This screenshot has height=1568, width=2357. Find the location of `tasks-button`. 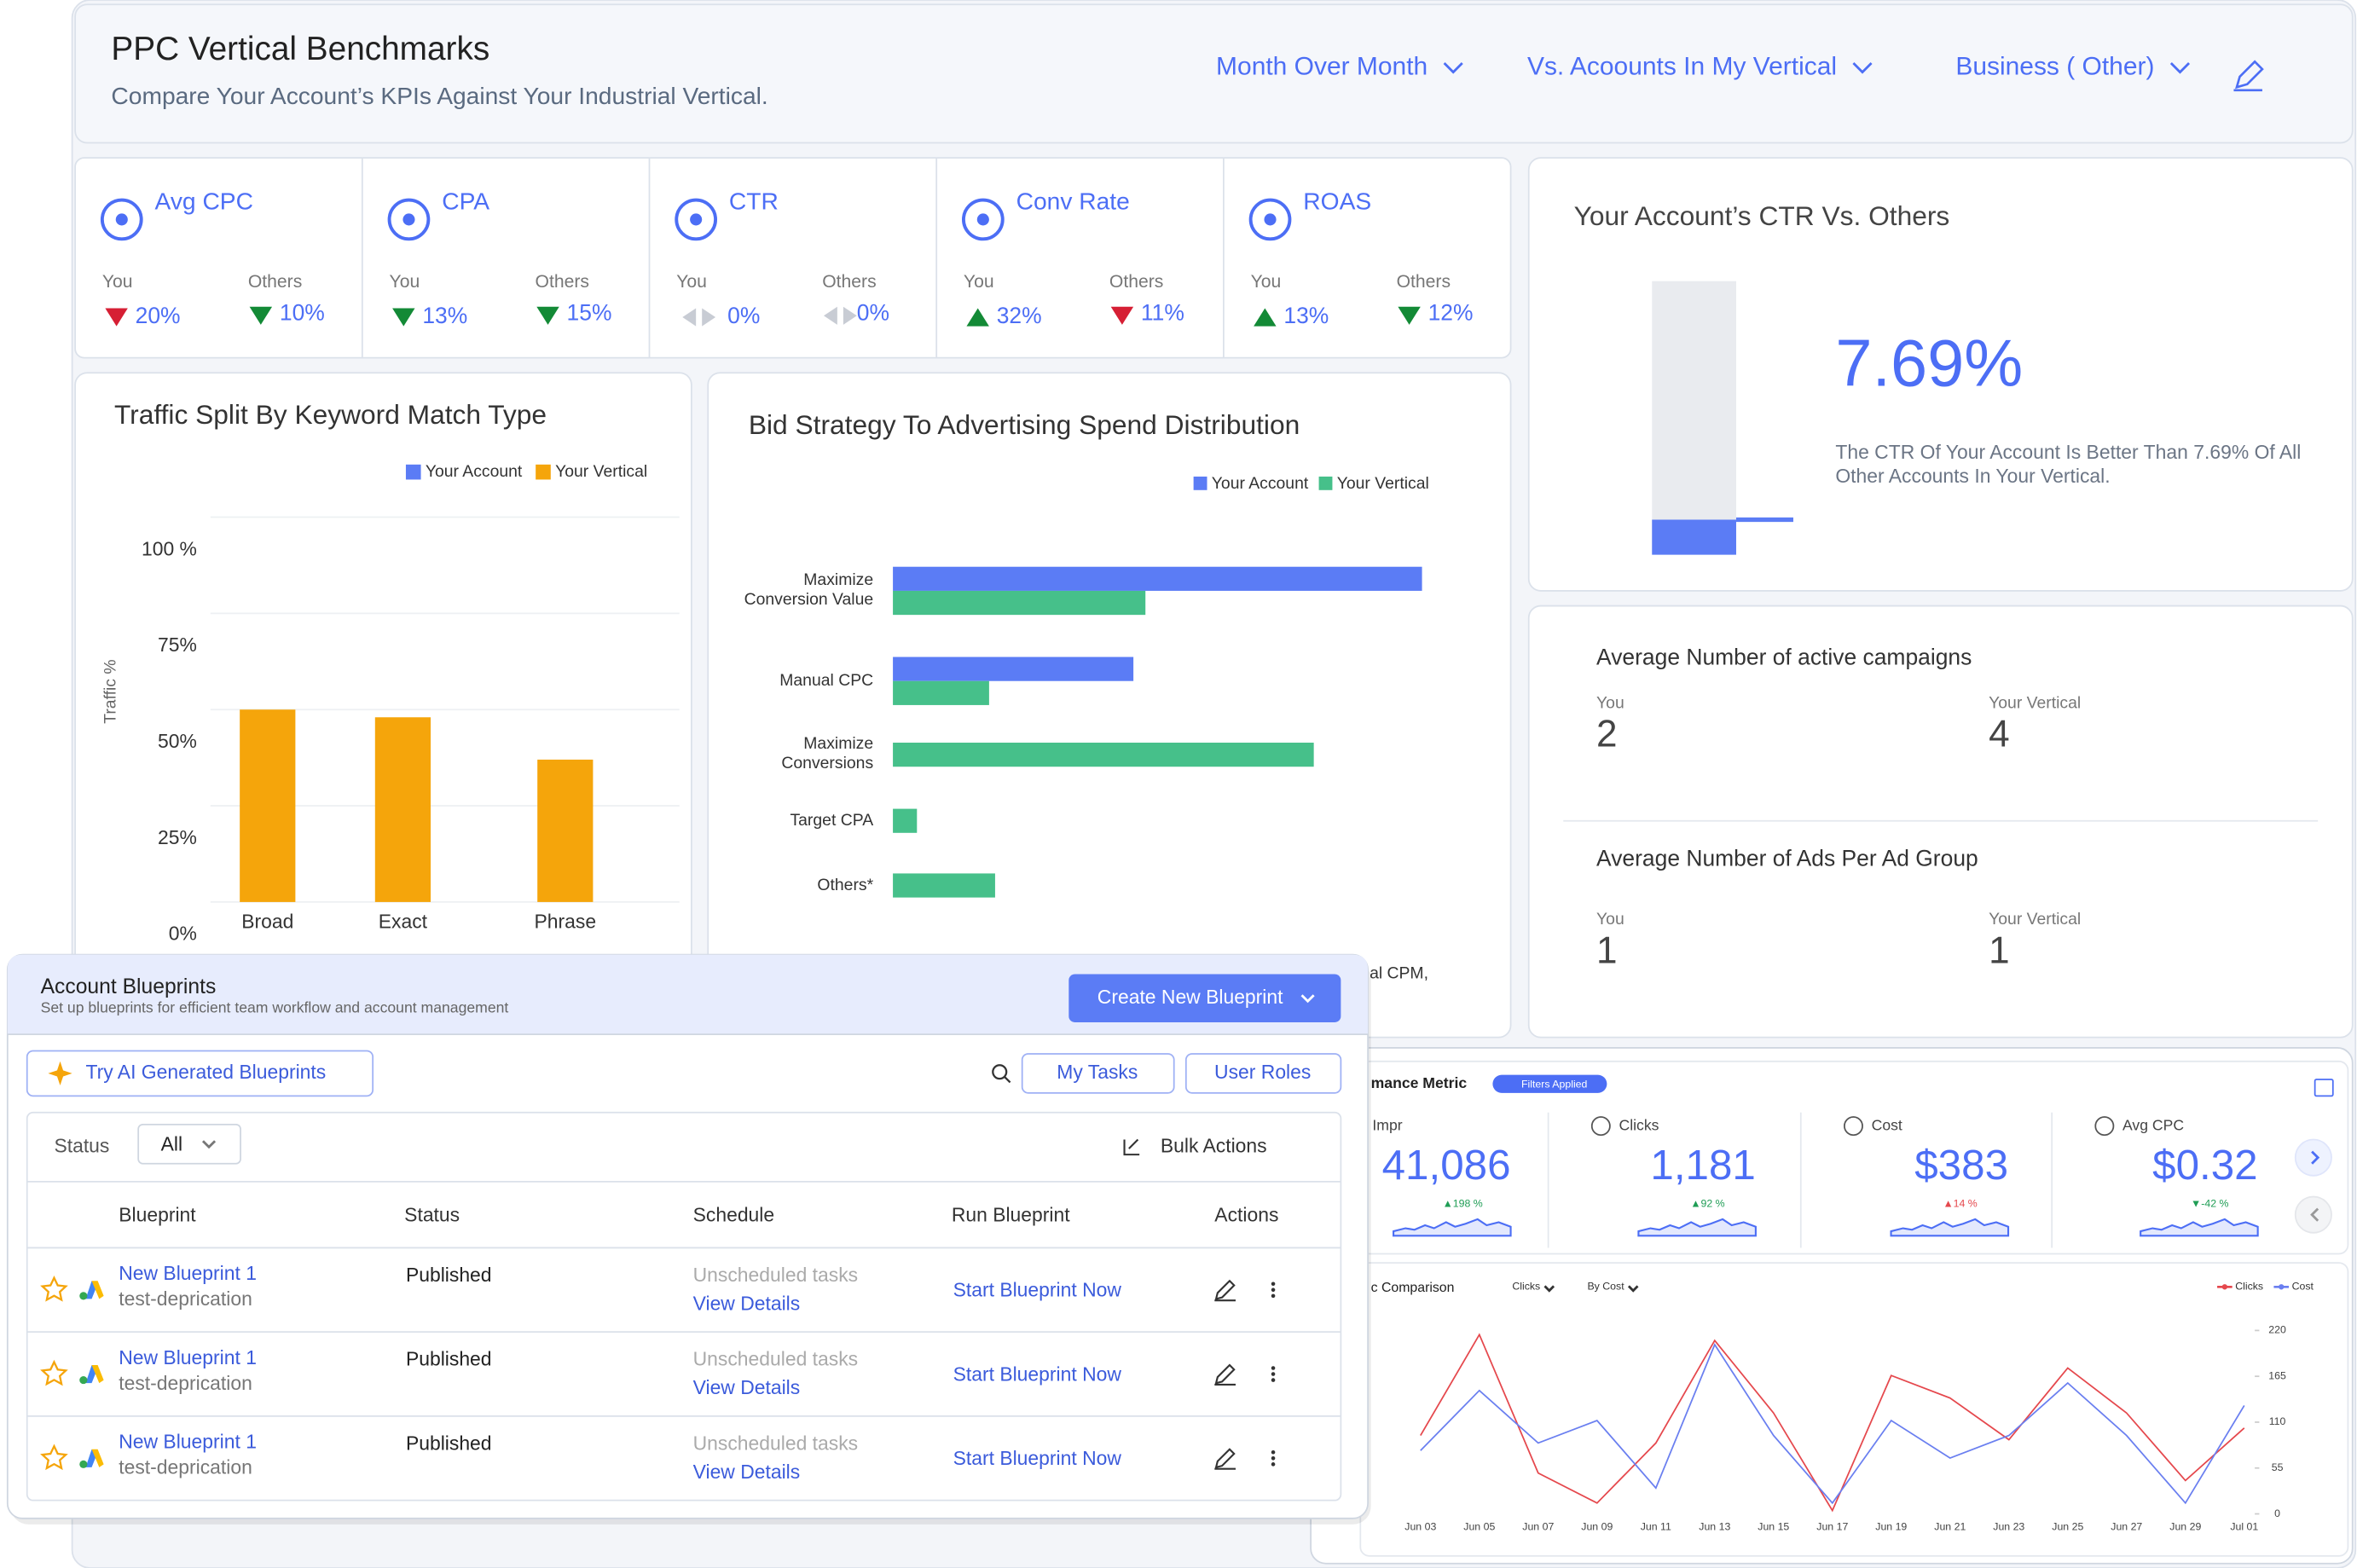

tasks-button is located at coordinates (1098, 1073).